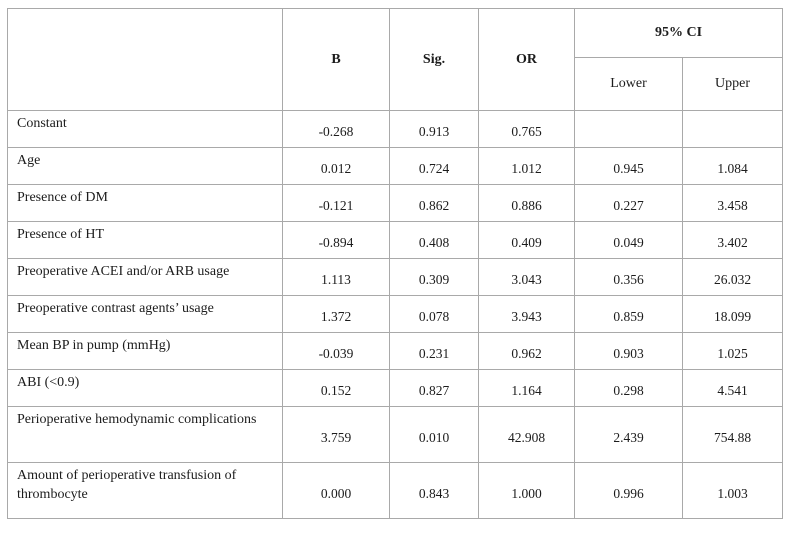  What do you see at coordinates (336, 314) in the screenshot?
I see `b-value-cell: 1.372` at bounding box center [336, 314].